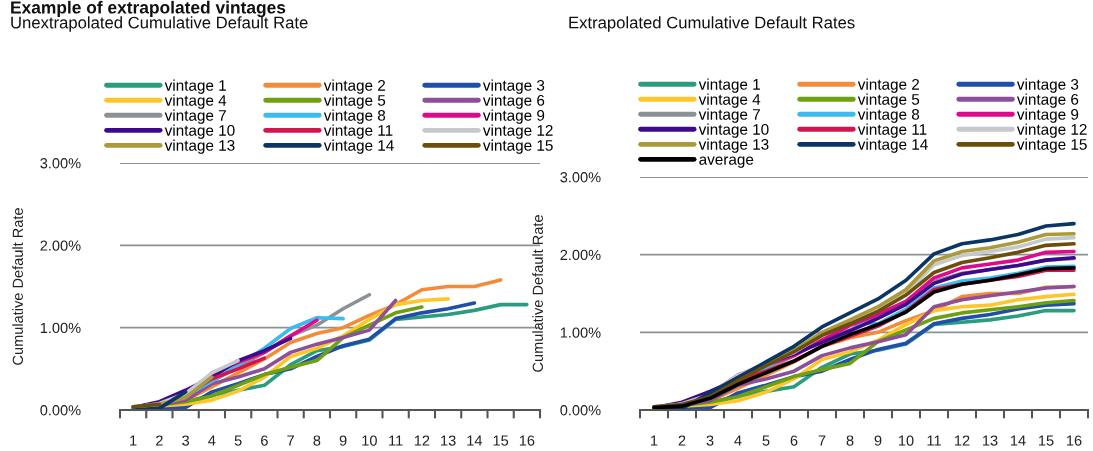  Describe the element at coordinates (159, 24) in the screenshot. I see `chart-title: Unextrapolated Cumulative Default Rate` at that location.